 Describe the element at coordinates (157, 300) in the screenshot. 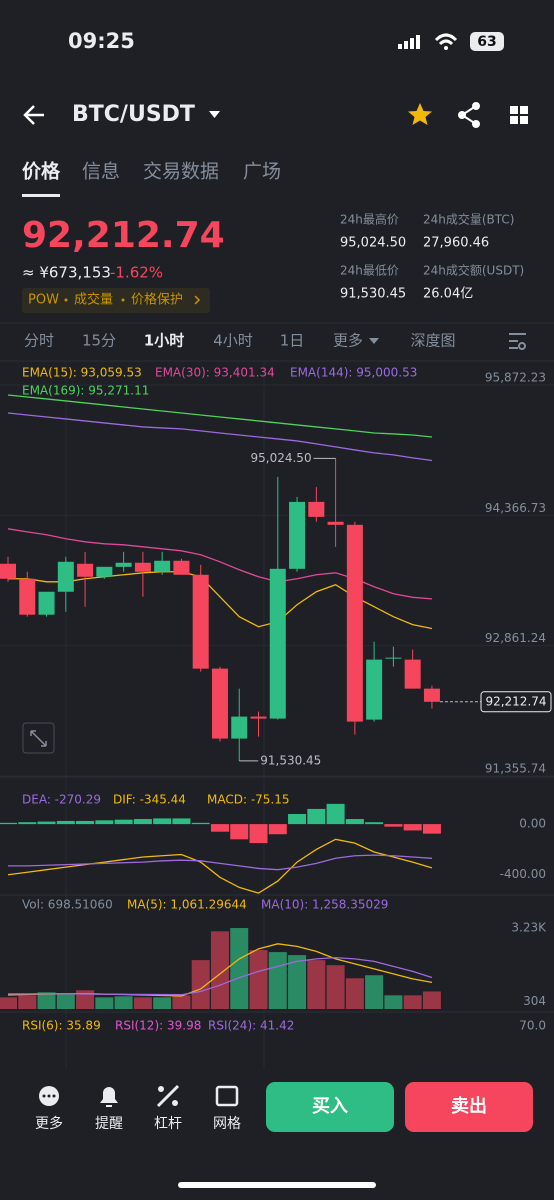

I see `tag: 价格保护` at that location.